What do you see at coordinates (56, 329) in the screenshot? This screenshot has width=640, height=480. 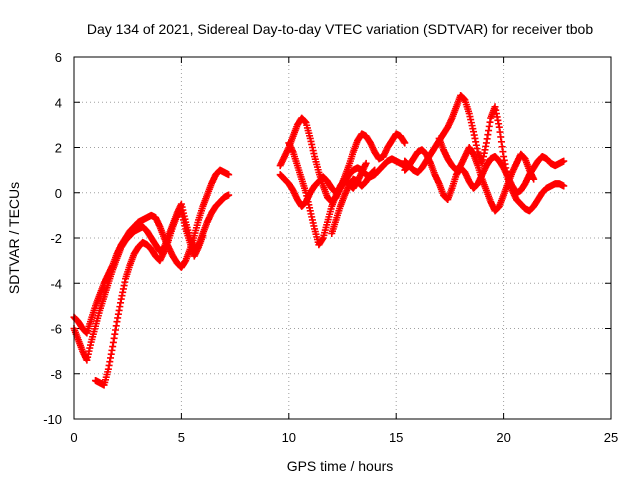 I see `y-tick-label: -6` at bounding box center [56, 329].